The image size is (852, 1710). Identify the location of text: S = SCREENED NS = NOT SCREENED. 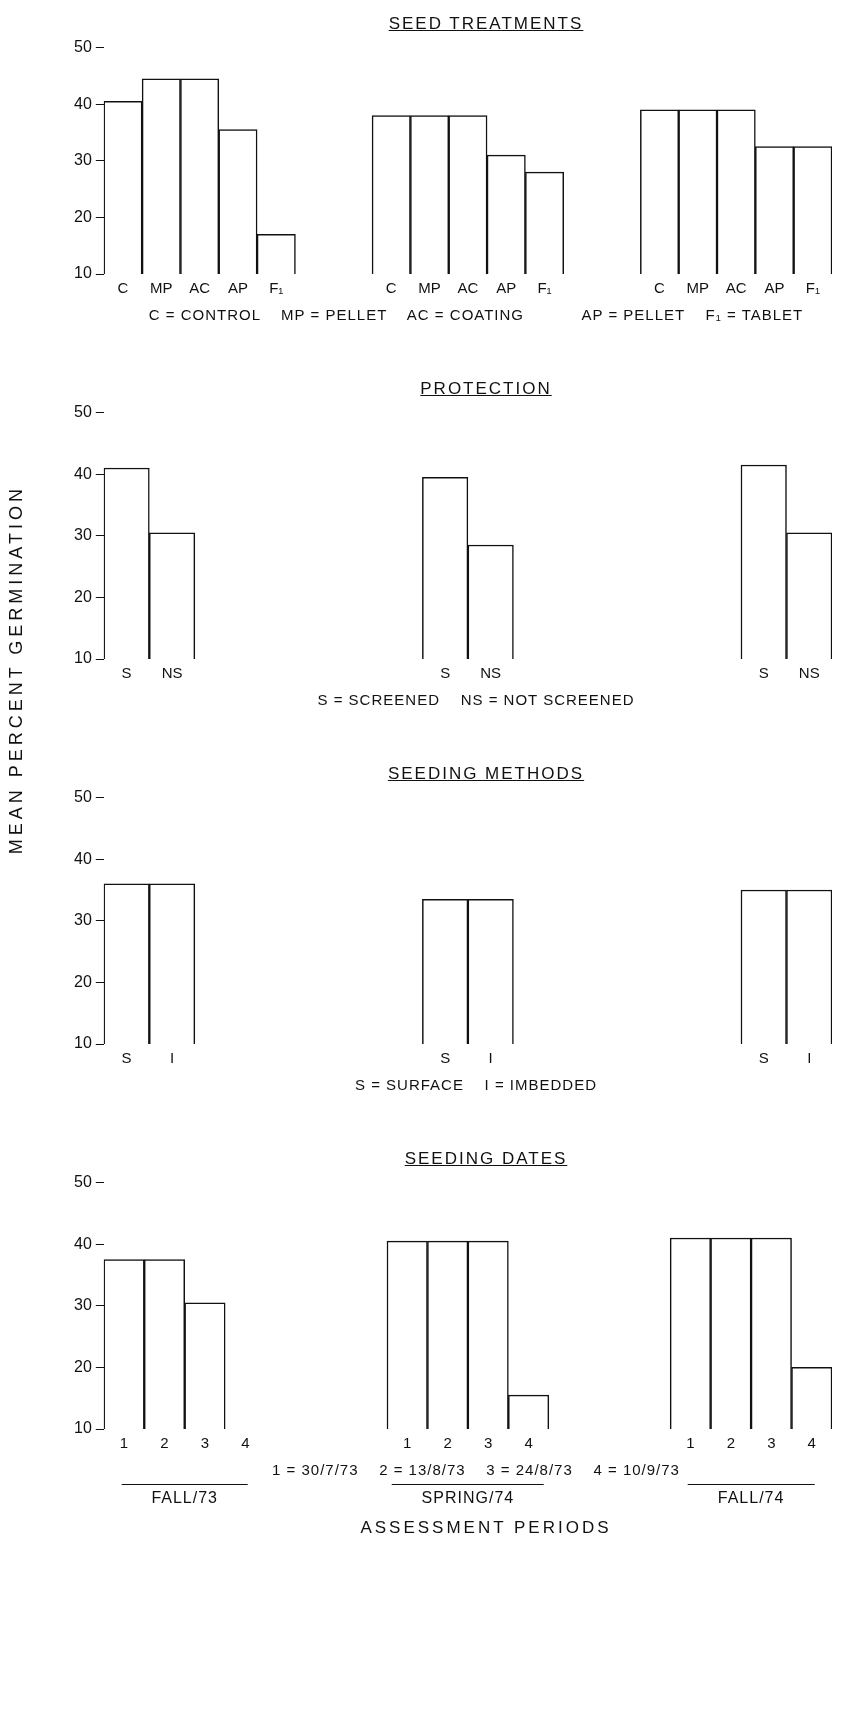
(476, 699).